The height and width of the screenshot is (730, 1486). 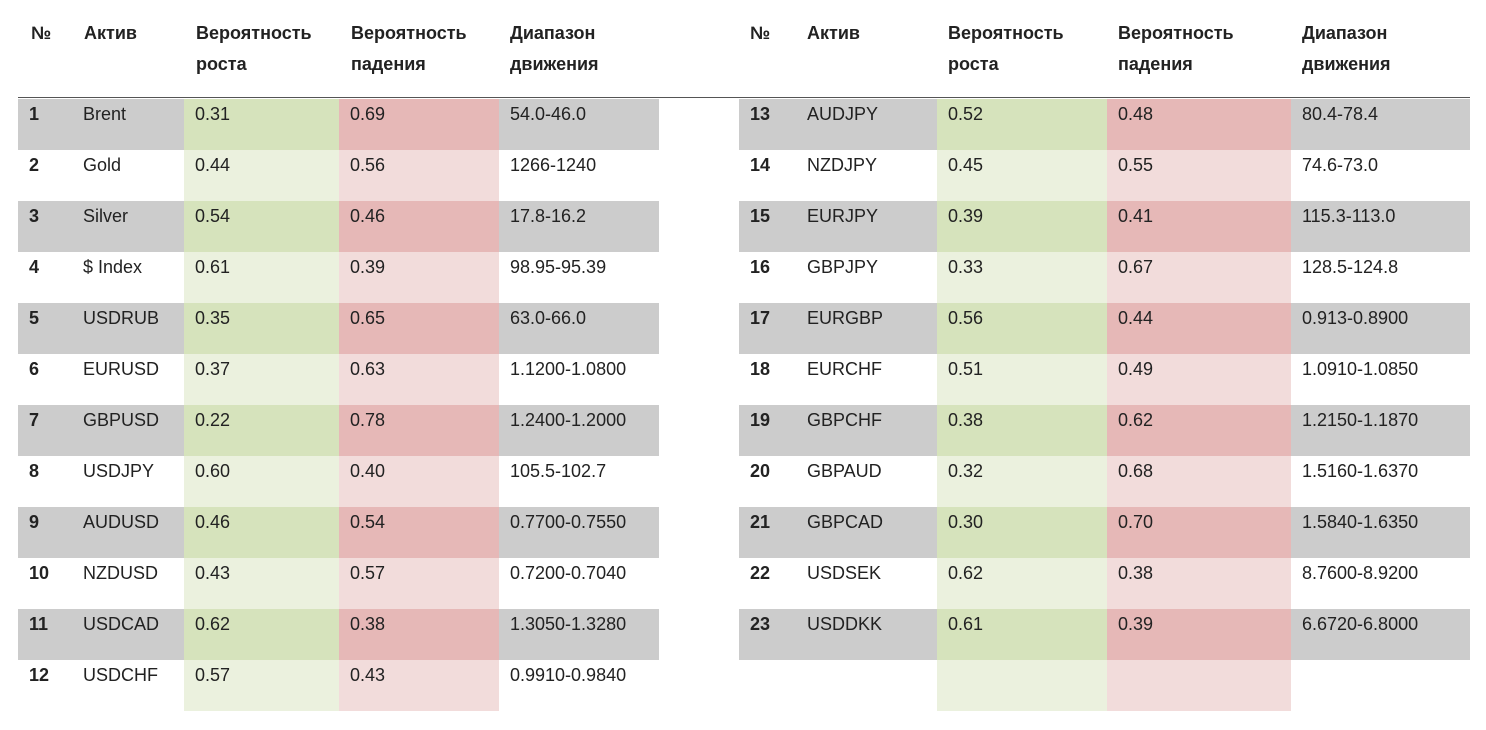 What do you see at coordinates (128, 124) in the screenshot?
I see `asset-name: Brent` at bounding box center [128, 124].